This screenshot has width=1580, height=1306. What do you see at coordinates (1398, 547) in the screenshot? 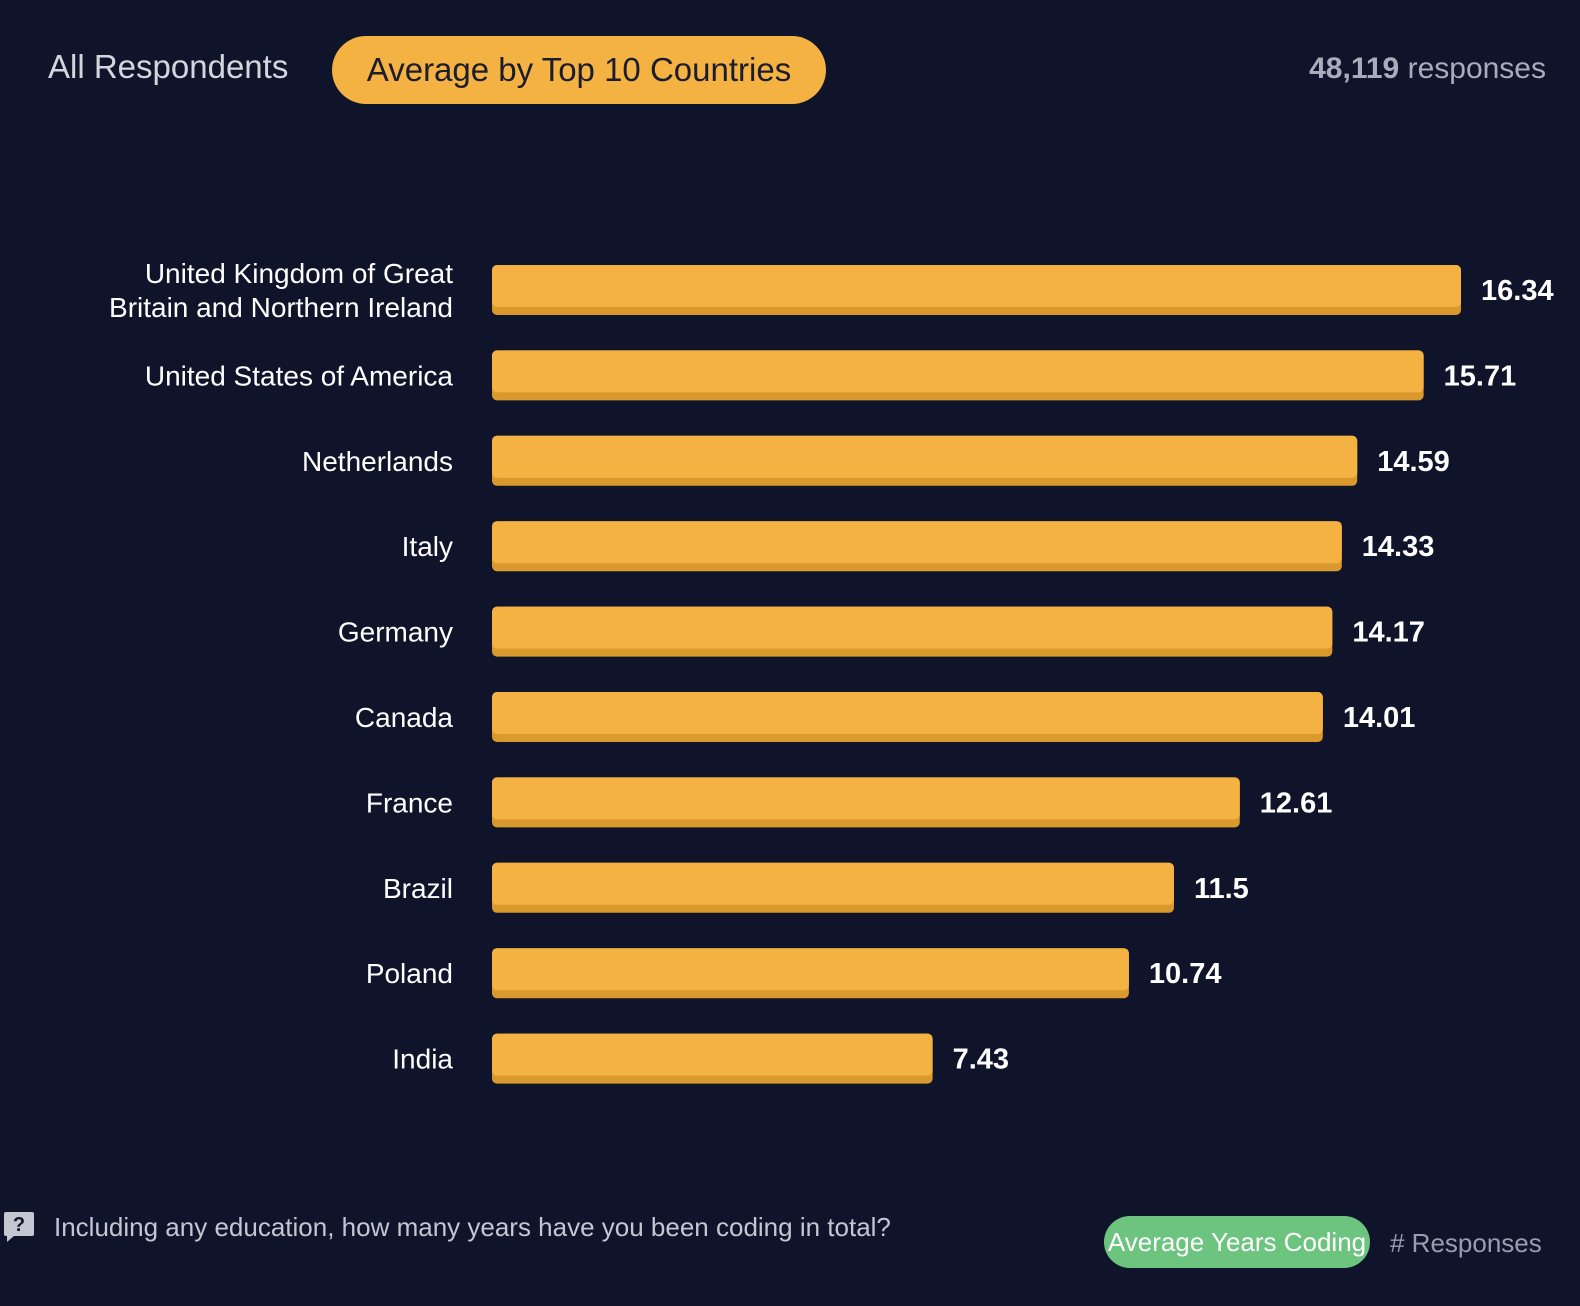
I see `bar-value-label: 14.33` at bounding box center [1398, 547].